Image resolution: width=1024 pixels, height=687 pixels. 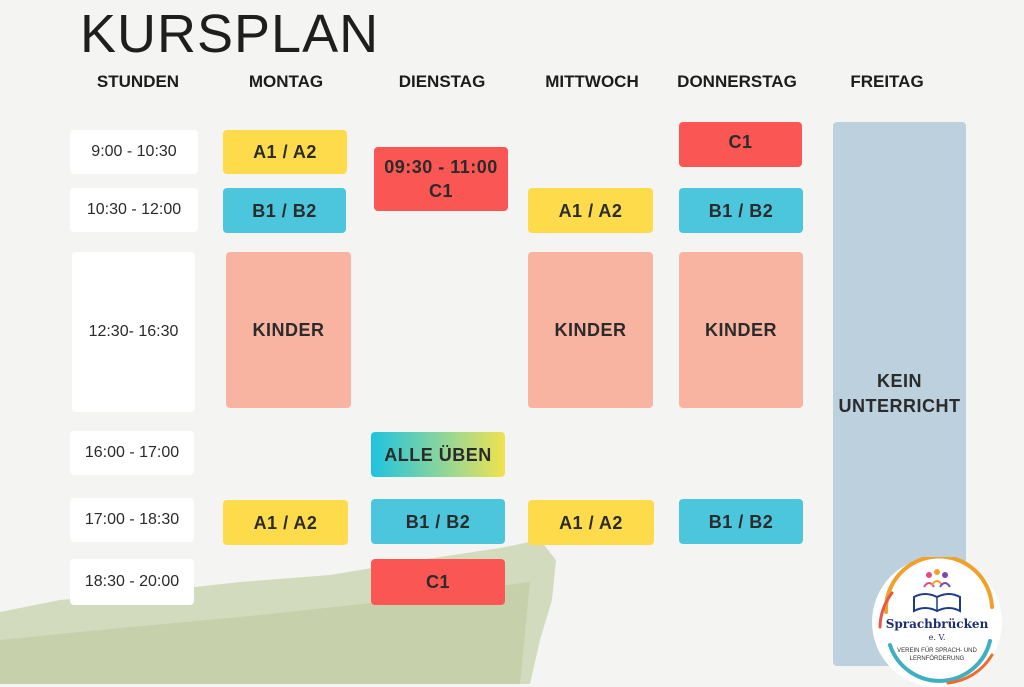 I want to click on header-mittwoch: MITTWOCH, so click(x=592, y=81).